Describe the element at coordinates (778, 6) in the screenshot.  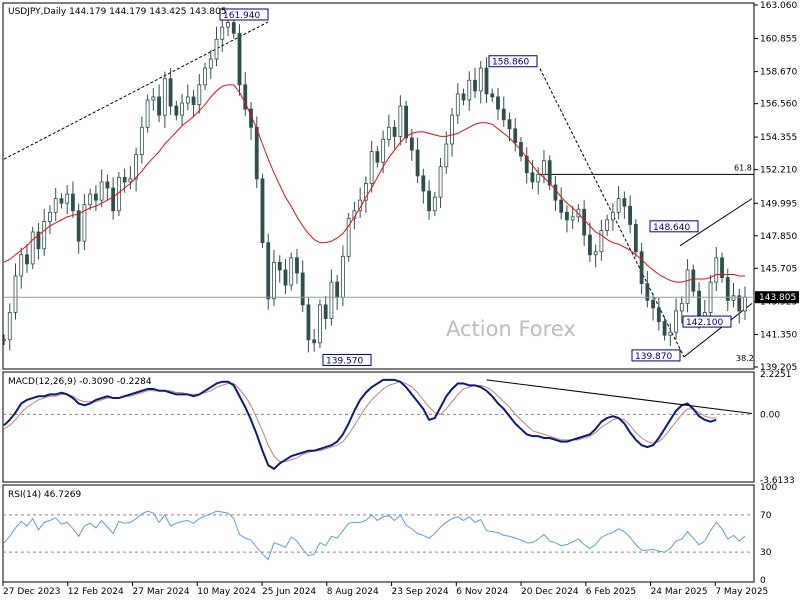
I see `price-tick-label: 163.060` at that location.